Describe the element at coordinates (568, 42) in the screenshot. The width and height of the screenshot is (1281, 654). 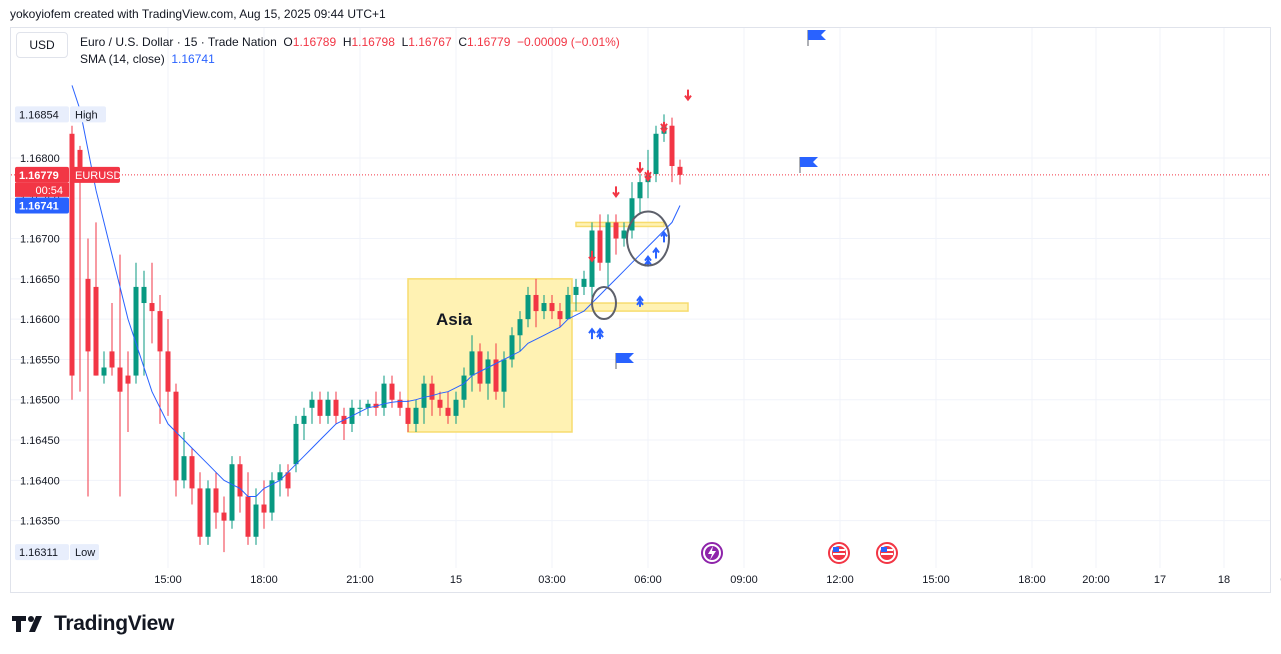
I see `legend-change: −0.00009 (−0.01%)` at that location.